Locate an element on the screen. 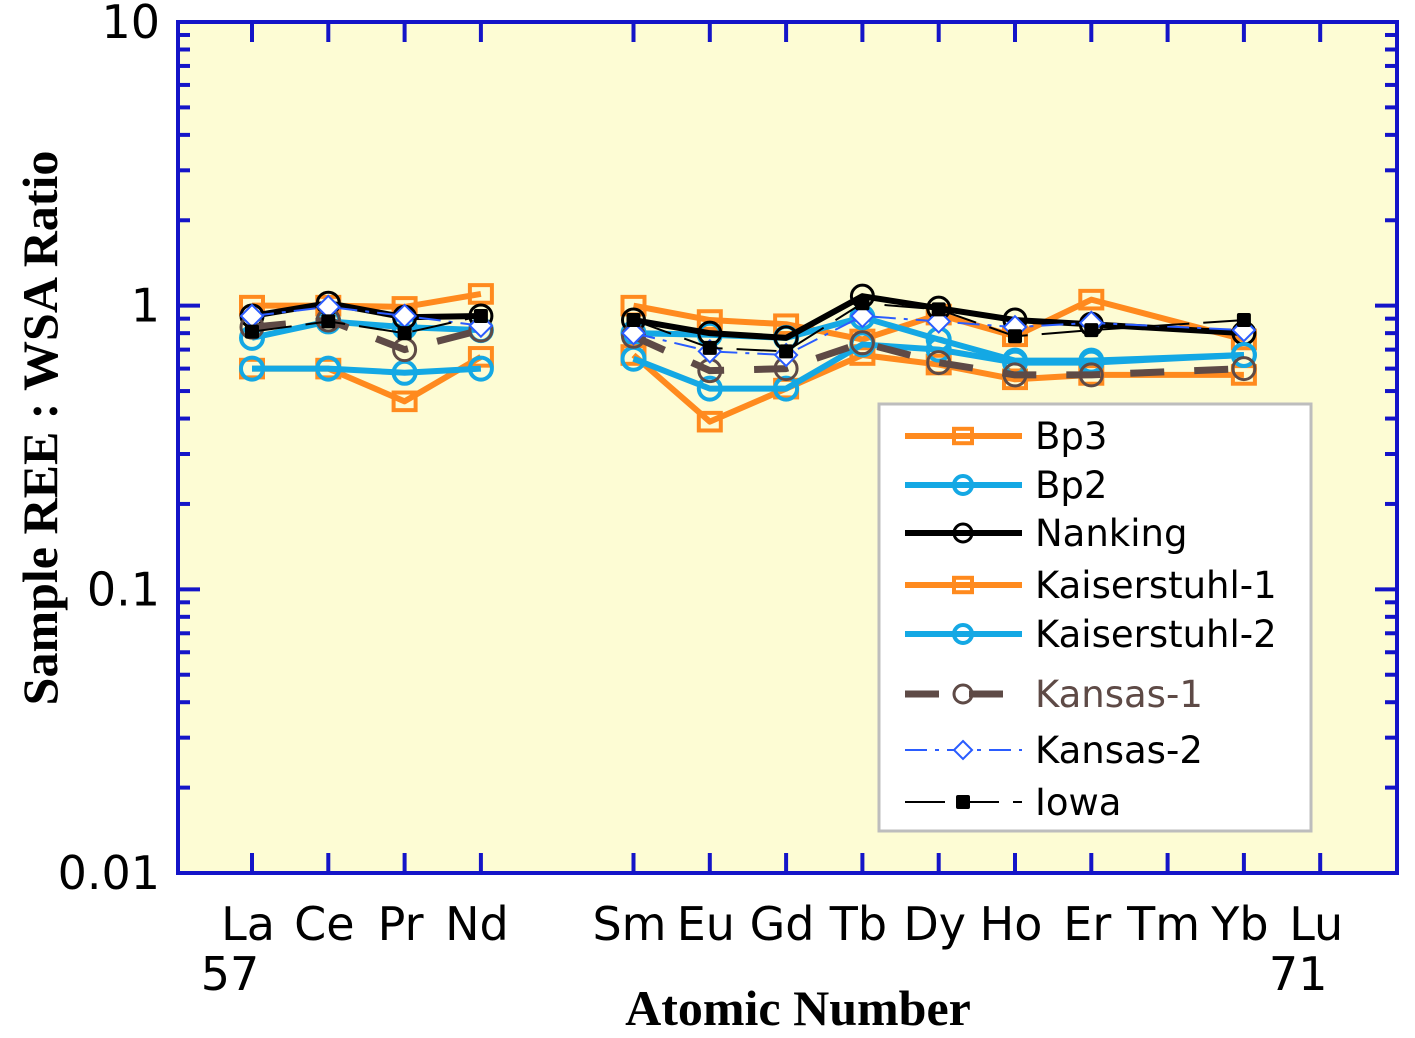 The width and height of the screenshot is (1415, 1038). y-tick-label: 1 is located at coordinates (145, 306).